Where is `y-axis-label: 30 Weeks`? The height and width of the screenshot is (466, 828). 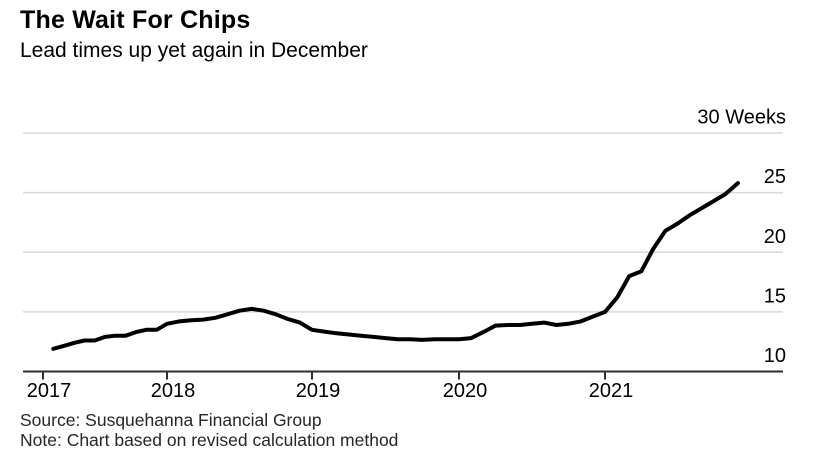
y-axis-label: 30 Weeks is located at coordinates (741, 118).